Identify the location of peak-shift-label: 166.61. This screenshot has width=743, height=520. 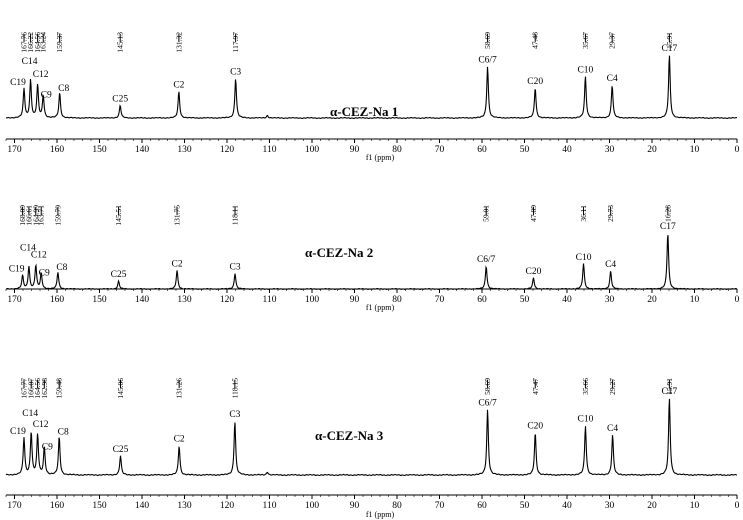
(28, 215).